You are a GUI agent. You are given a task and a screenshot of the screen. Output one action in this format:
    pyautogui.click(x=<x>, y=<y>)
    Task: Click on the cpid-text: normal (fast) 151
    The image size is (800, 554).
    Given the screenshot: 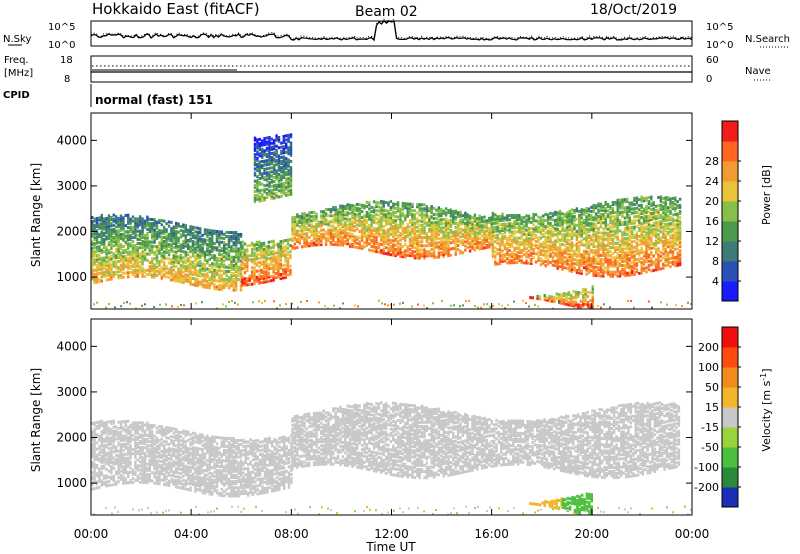 What is the action you would take?
    pyautogui.click(x=154, y=100)
    